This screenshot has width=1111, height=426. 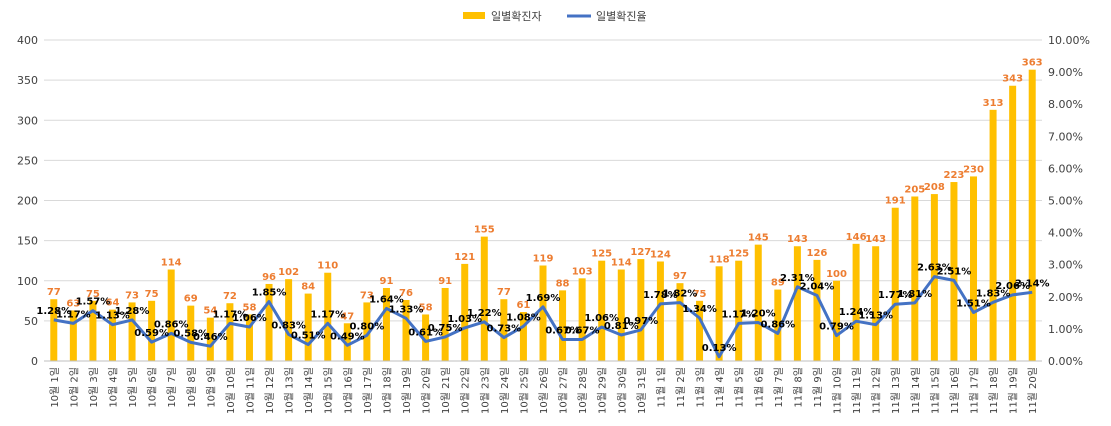 What do you see at coordinates (34, 361) in the screenshot?
I see `y-left-tick-label: 0` at bounding box center [34, 361].